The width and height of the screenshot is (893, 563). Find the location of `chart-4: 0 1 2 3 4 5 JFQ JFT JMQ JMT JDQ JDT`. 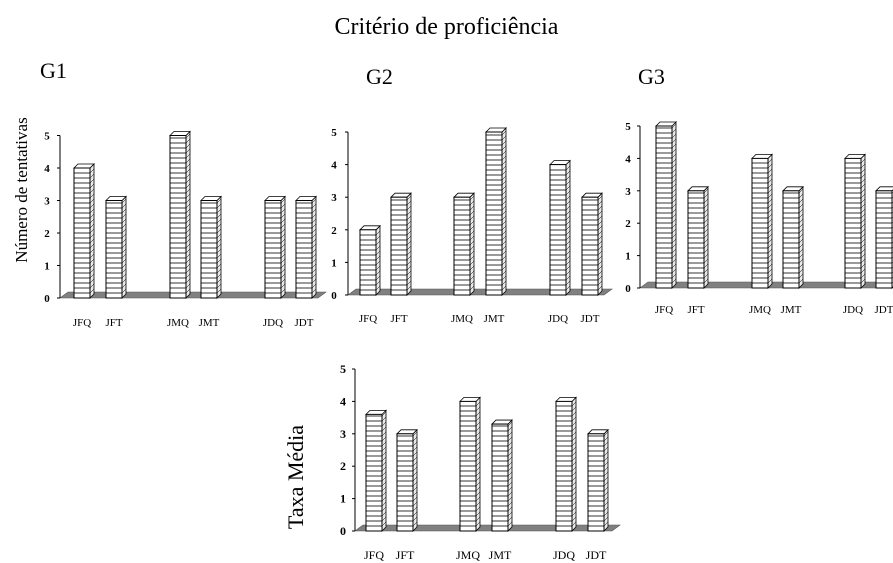

chart-4: 0 1 2 3 4 5 JFQ JFT JMQ JMT JDQ JDT is located at coordinates (480, 462).